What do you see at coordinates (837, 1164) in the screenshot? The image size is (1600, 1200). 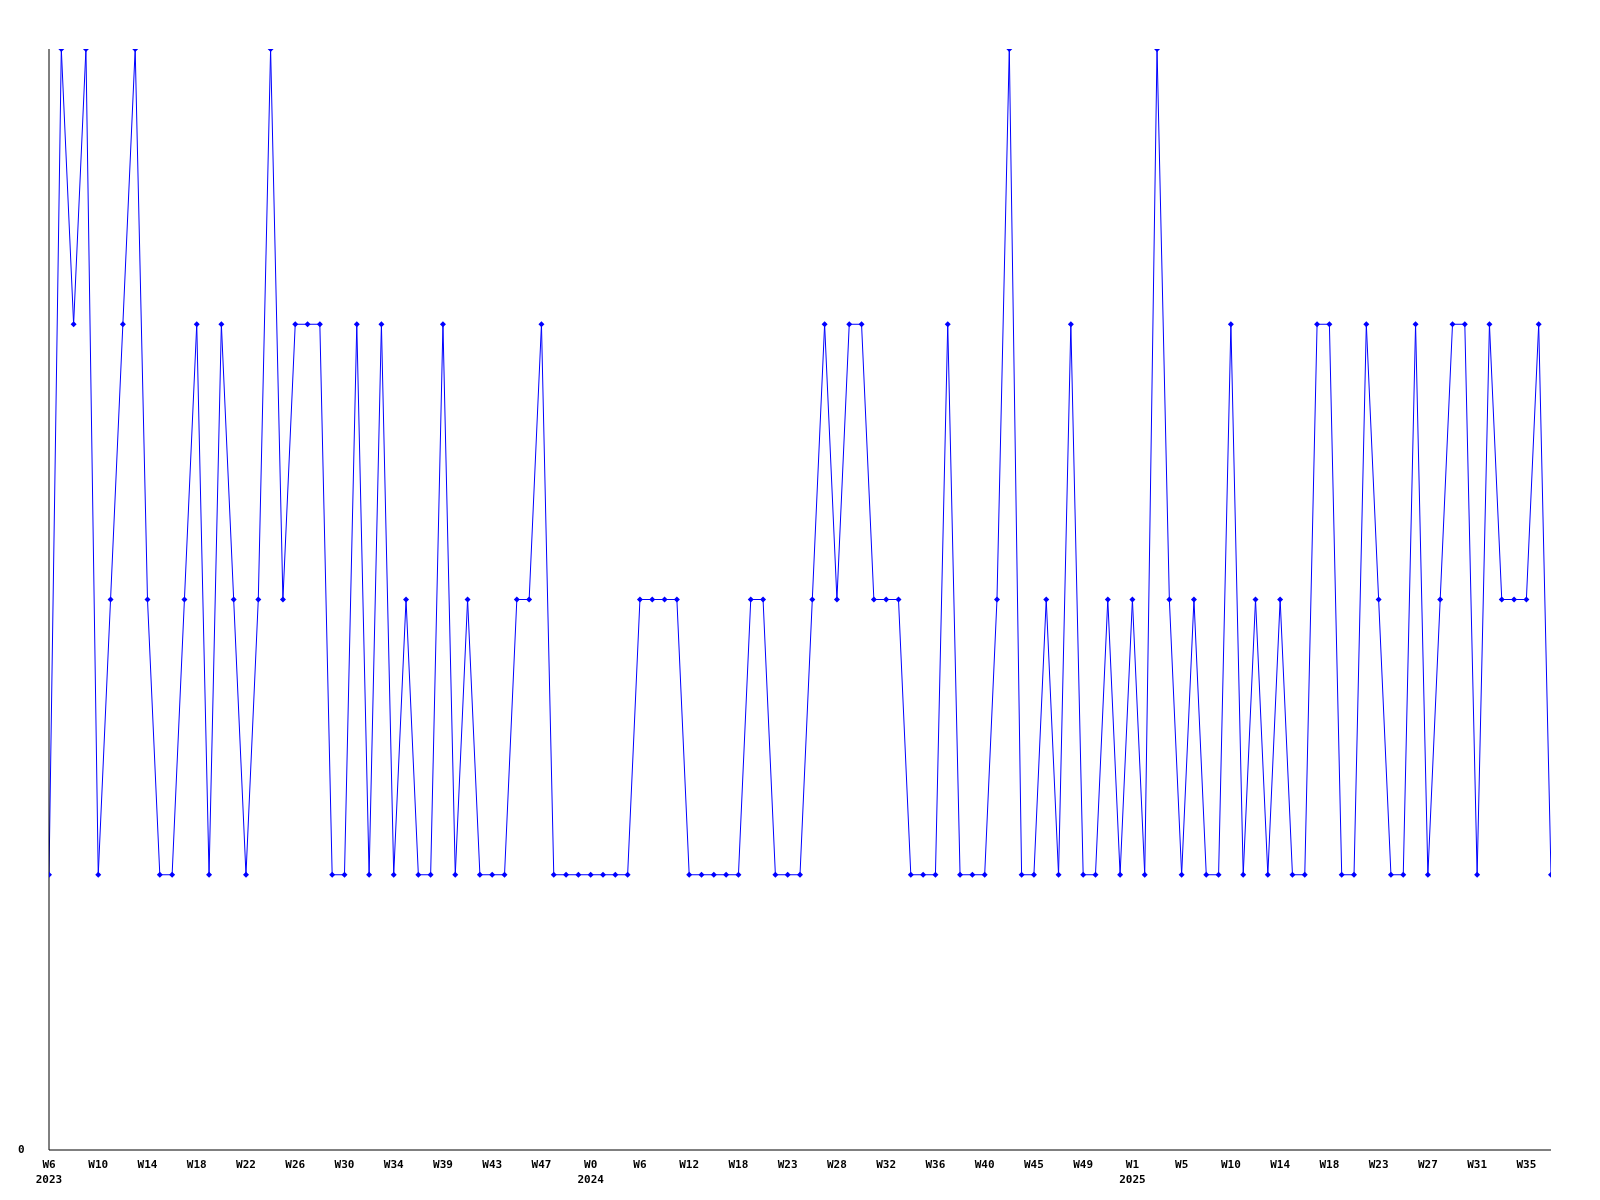 I see `x-tick-label: W28` at bounding box center [837, 1164].